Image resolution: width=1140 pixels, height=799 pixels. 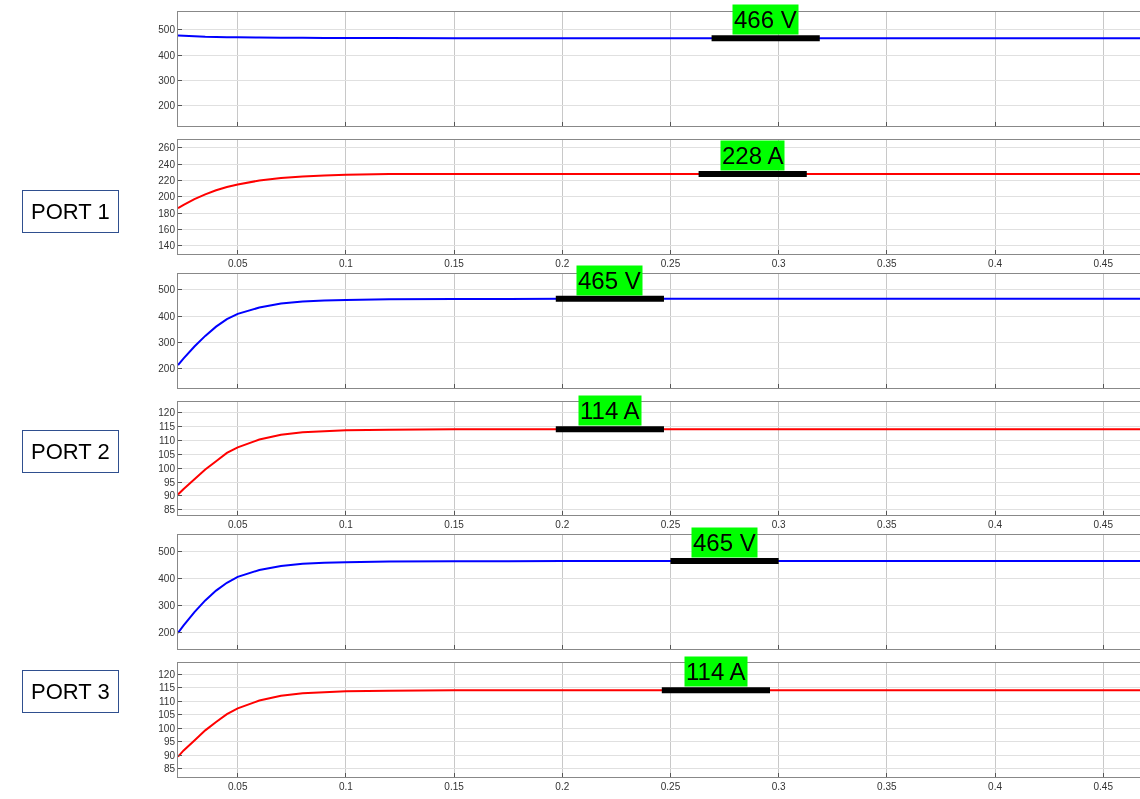 What do you see at coordinates (70, 211) in the screenshot?
I see `text: PORT 1` at bounding box center [70, 211].